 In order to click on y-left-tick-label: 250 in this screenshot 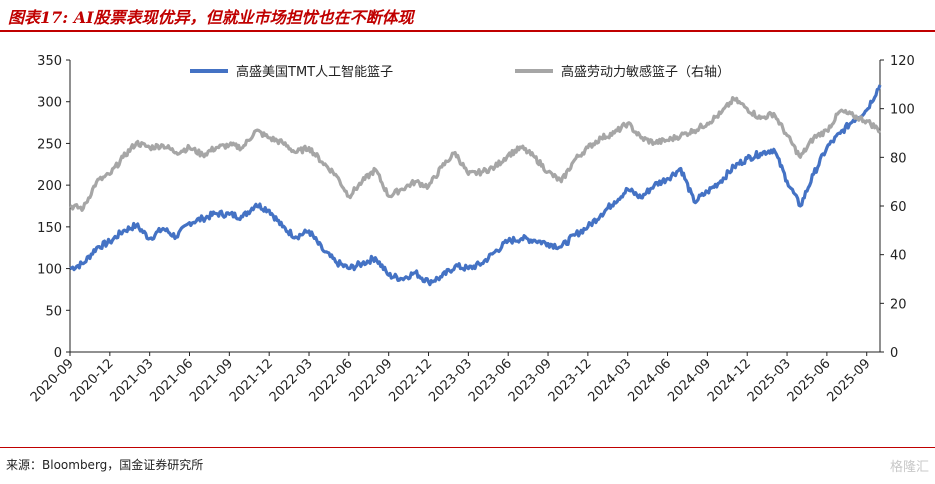, I will do `click(49, 144)`.